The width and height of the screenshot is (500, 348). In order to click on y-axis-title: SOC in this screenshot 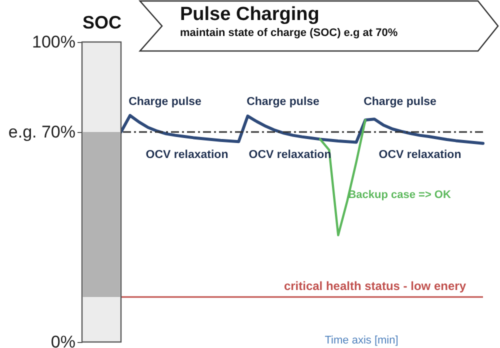, I will do `click(102, 22)`.